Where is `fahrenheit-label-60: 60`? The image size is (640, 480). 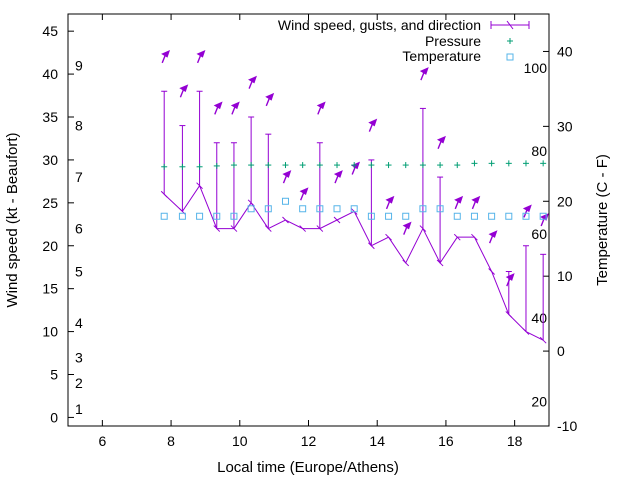
fahrenheit-label-60: 60 is located at coordinates (539, 234).